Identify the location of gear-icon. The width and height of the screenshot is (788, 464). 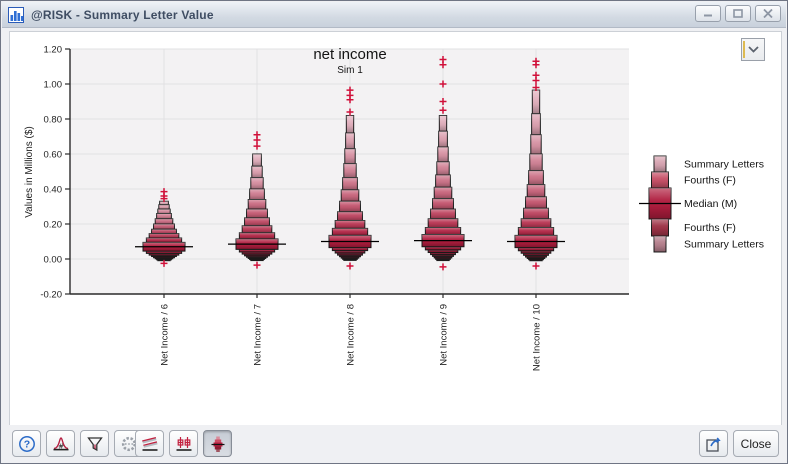
(128, 443).